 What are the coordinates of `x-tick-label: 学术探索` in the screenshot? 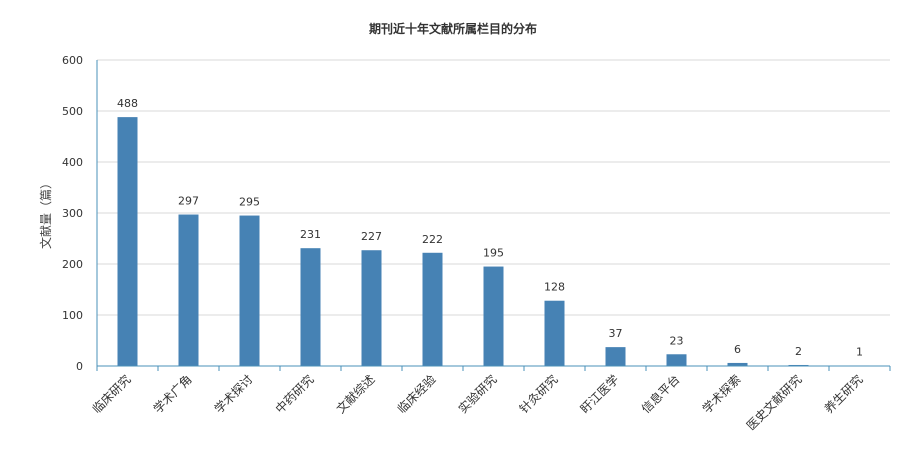 It's located at (721, 394).